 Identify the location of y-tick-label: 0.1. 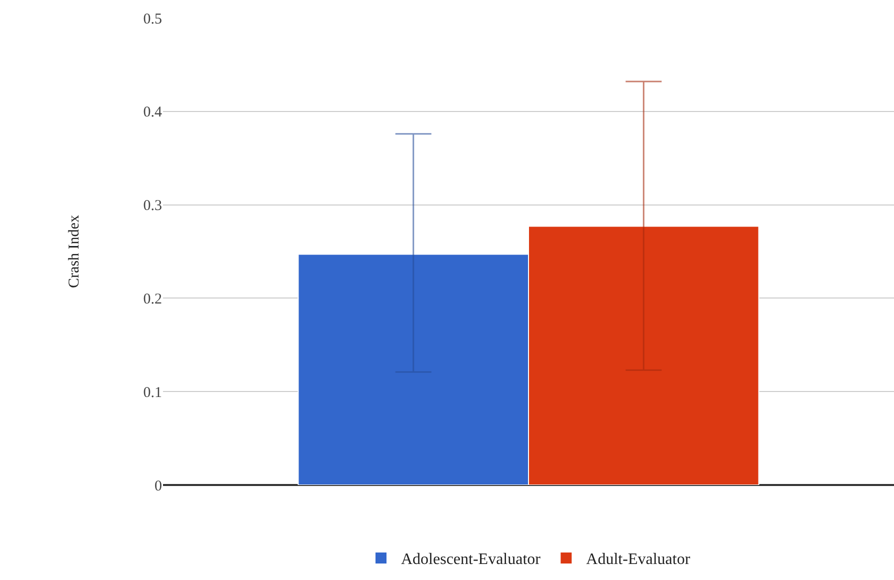
(152, 392).